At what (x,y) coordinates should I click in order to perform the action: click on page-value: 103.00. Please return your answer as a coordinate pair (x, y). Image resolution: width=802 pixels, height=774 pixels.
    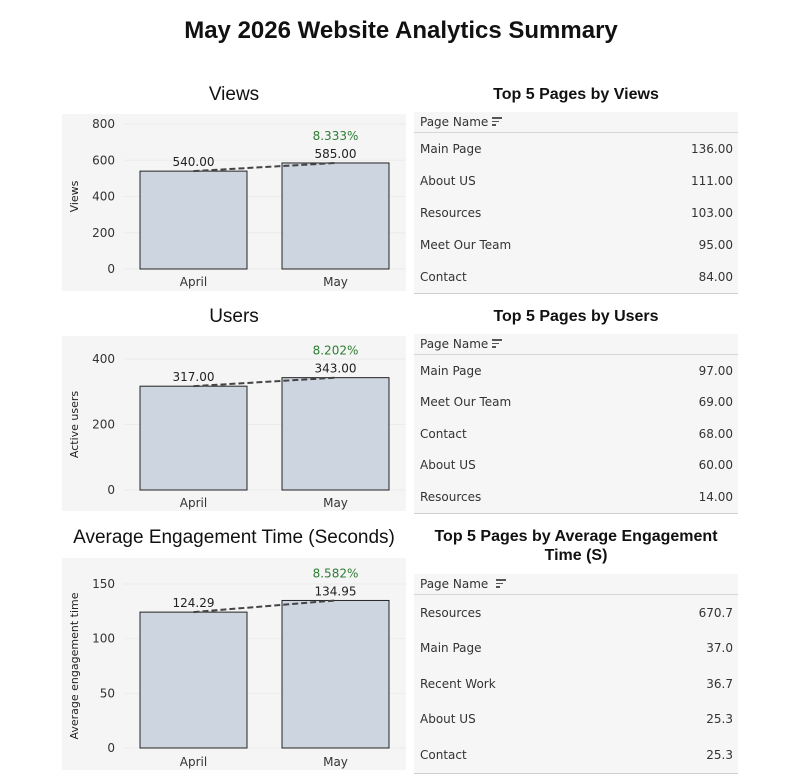
    Looking at the image, I should click on (712, 213).